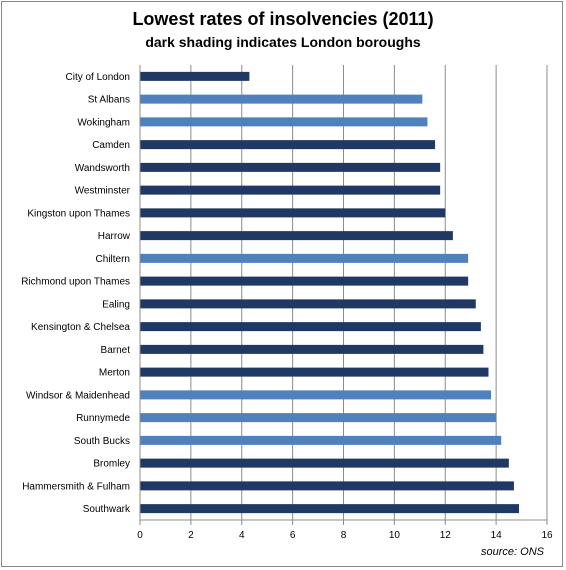 Image resolution: width=566 pixels, height=570 pixels. Describe the element at coordinates (116, 304) in the screenshot. I see `category-label-10: Ealing` at that location.